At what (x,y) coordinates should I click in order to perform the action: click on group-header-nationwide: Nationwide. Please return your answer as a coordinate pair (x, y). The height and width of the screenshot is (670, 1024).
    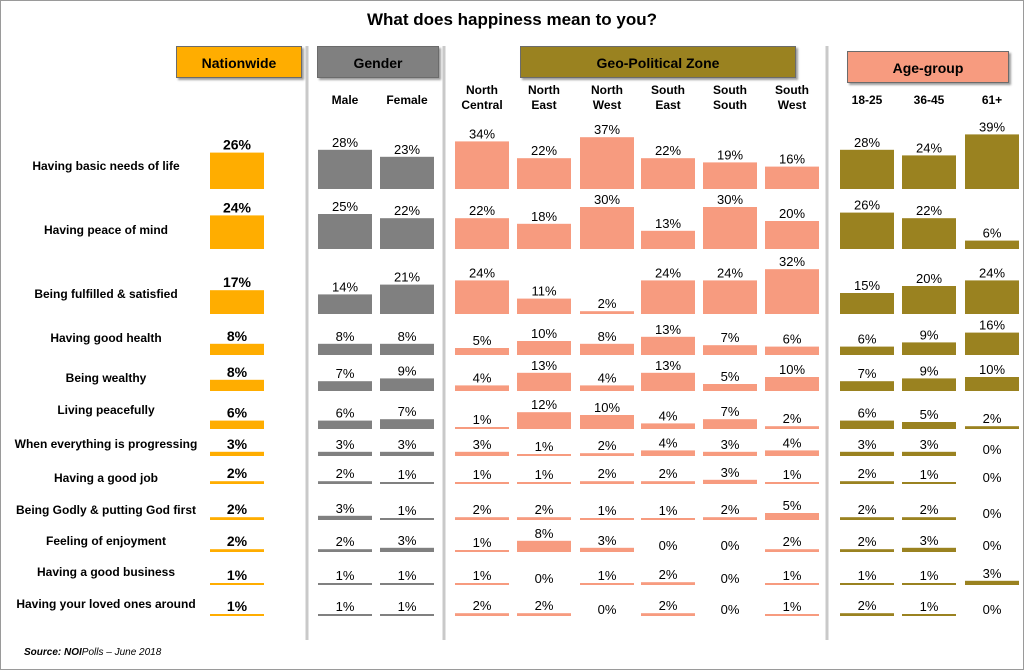
    Looking at the image, I should click on (239, 62).